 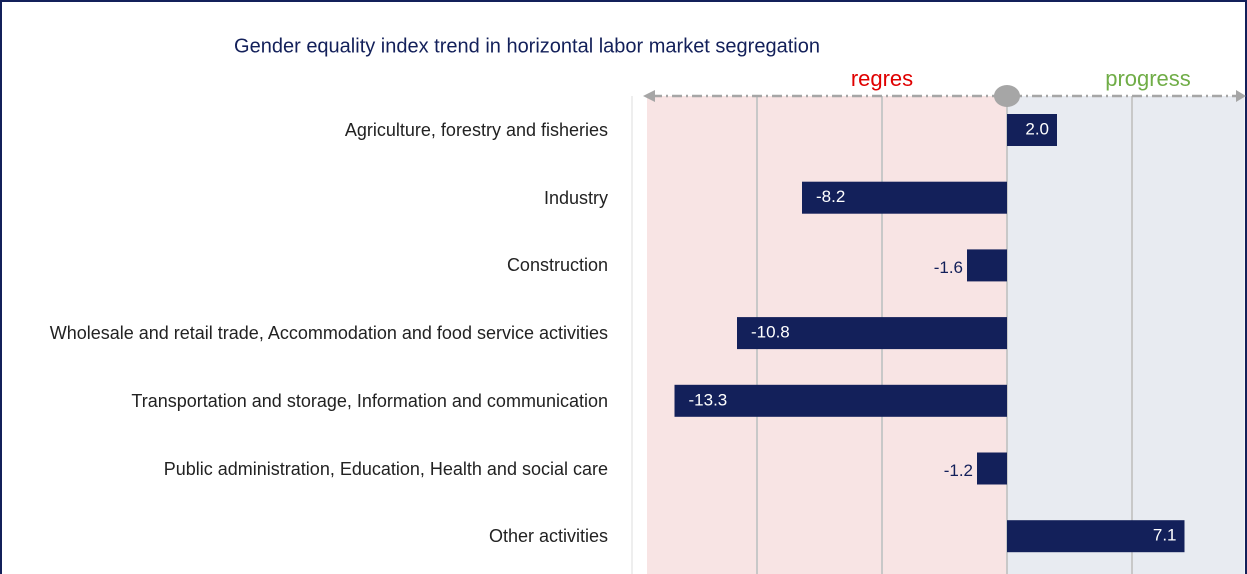 What do you see at coordinates (1037, 128) in the screenshot?
I see `data-label: 2.0` at bounding box center [1037, 128].